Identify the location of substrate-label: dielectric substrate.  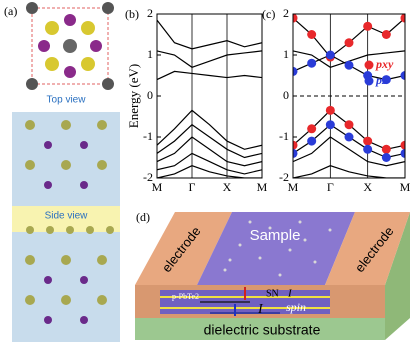
(262, 330).